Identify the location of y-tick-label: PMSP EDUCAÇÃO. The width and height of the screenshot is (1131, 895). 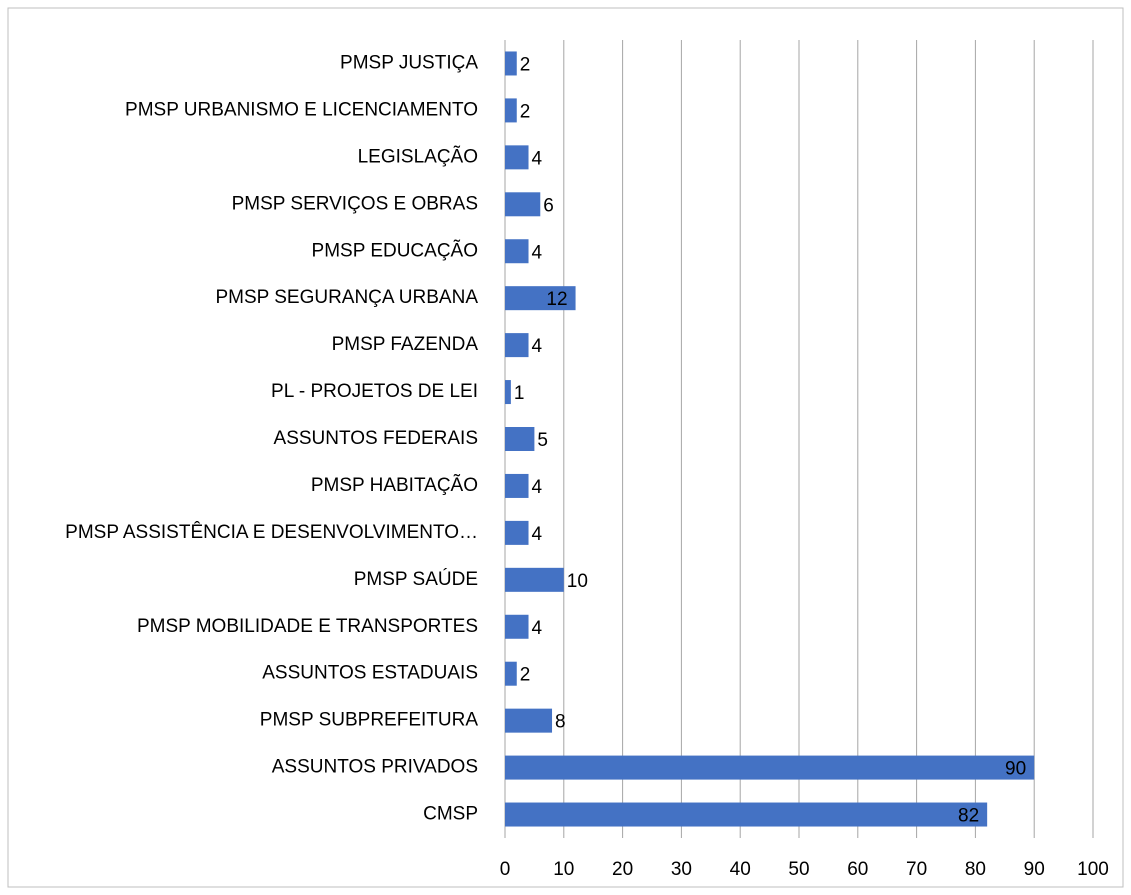
(395, 250).